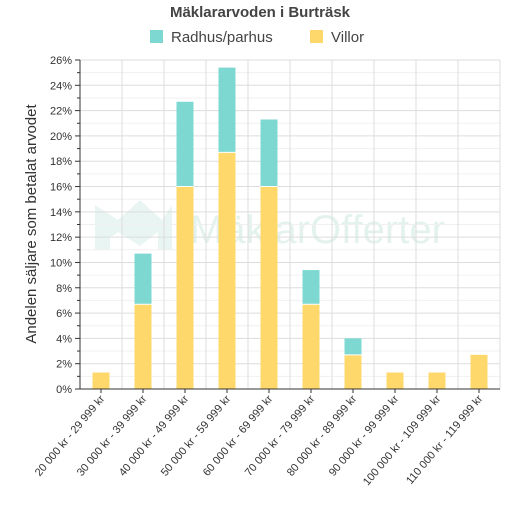 Image resolution: width=520 pixels, height=520 pixels. Describe the element at coordinates (64, 339) in the screenshot. I see `y-tick-label: 4%` at that location.